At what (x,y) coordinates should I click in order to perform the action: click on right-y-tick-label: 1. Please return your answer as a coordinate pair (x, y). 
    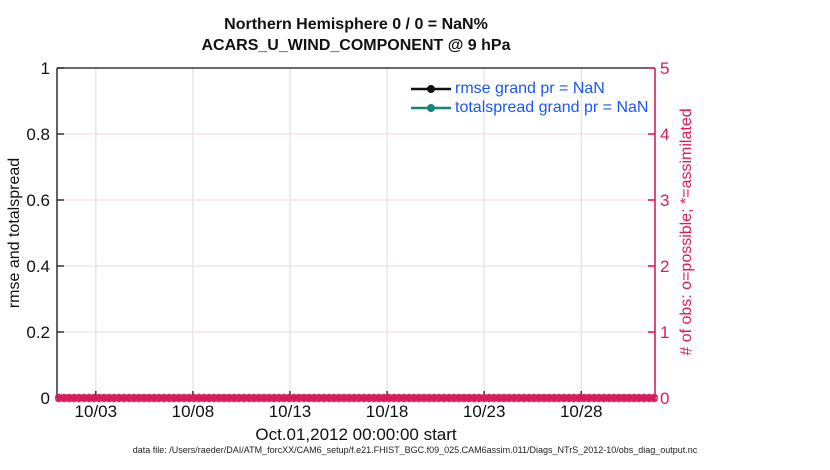
    Looking at the image, I should click on (665, 332).